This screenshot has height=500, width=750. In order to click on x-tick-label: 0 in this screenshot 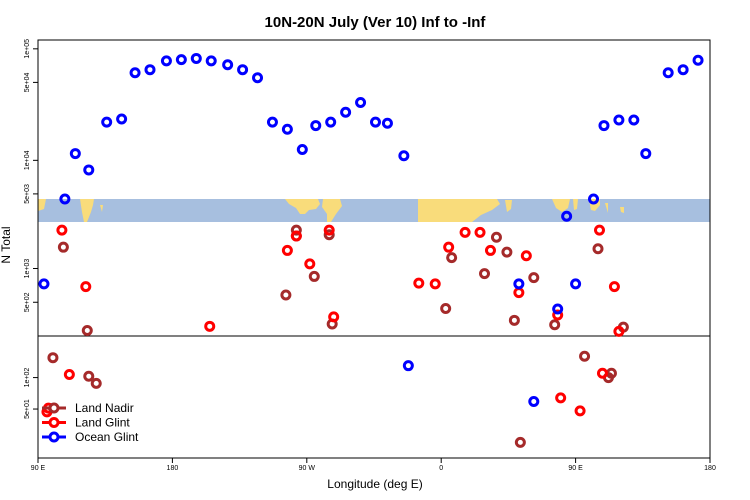, I will do `click(441, 468)`.